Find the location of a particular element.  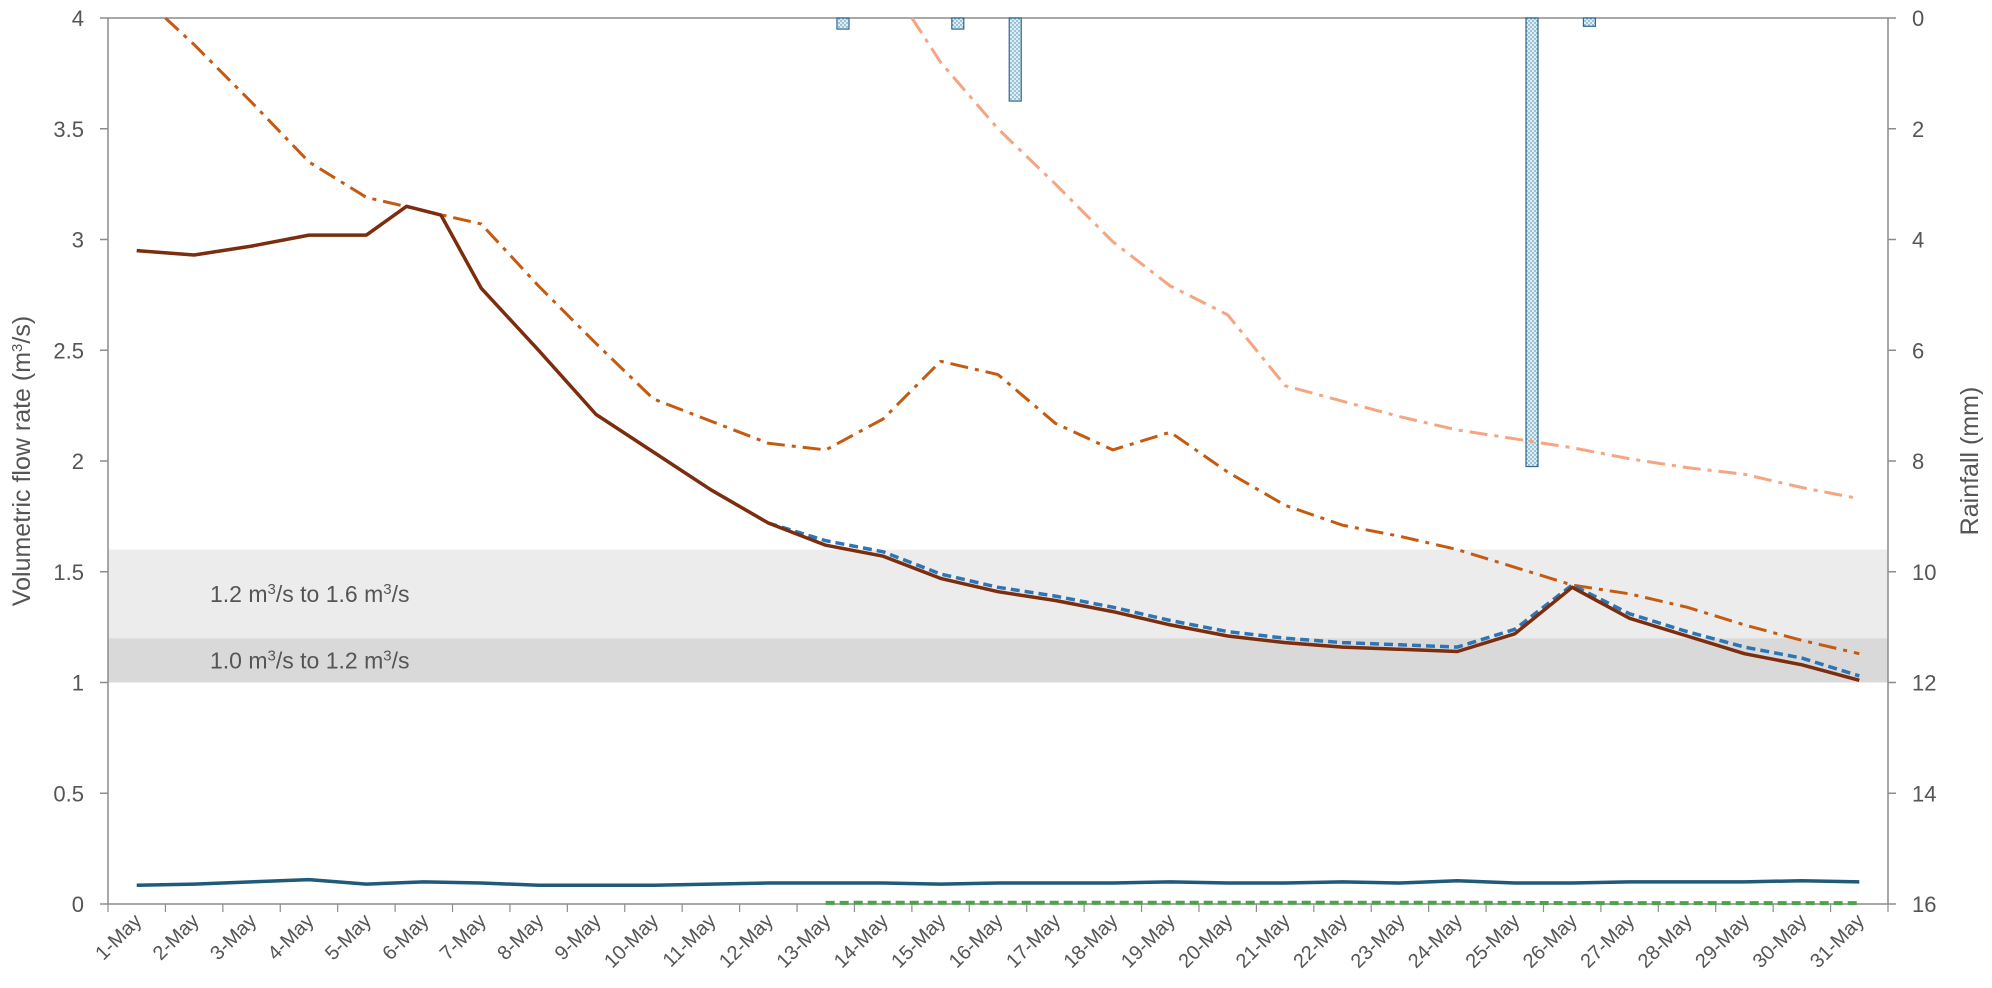

band-label-1: 1.2 m3/s to 1.6 m3/s is located at coordinates (309, 593).